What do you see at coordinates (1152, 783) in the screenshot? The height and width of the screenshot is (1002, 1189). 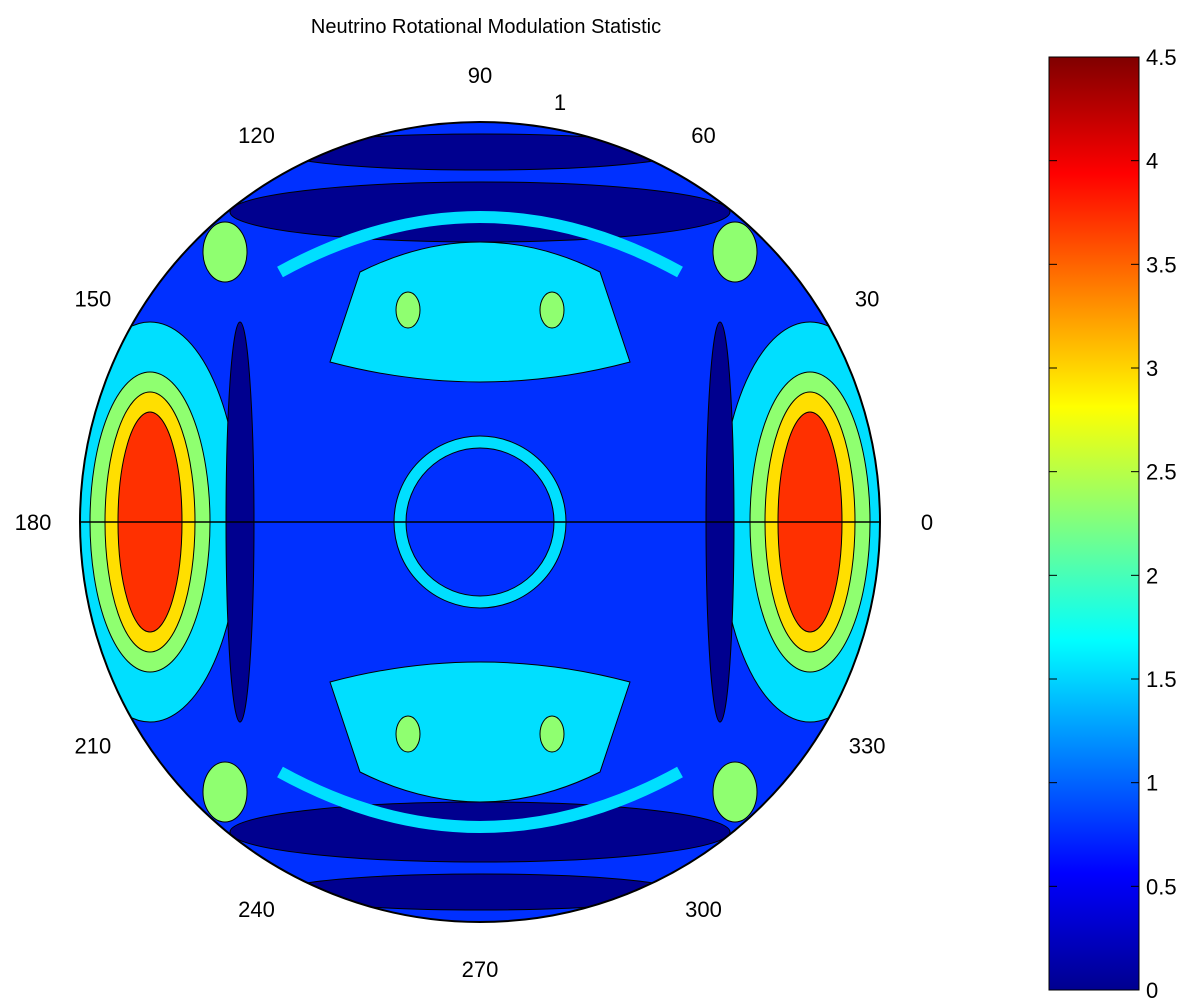 I see `colorbar-tick-label: 1` at bounding box center [1152, 783].